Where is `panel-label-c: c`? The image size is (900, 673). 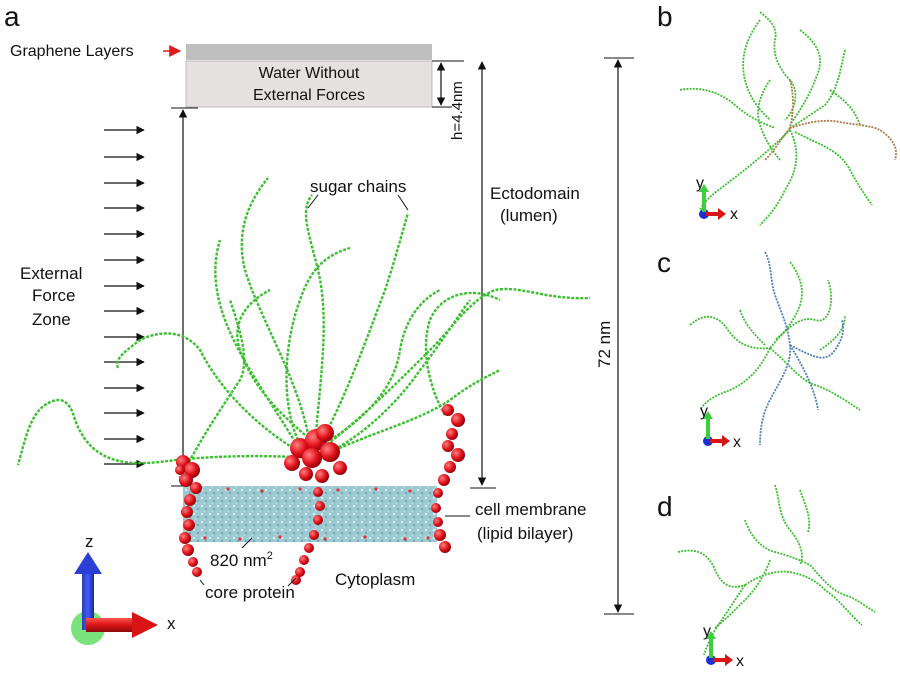 panel-label-c: c is located at coordinates (664, 262).